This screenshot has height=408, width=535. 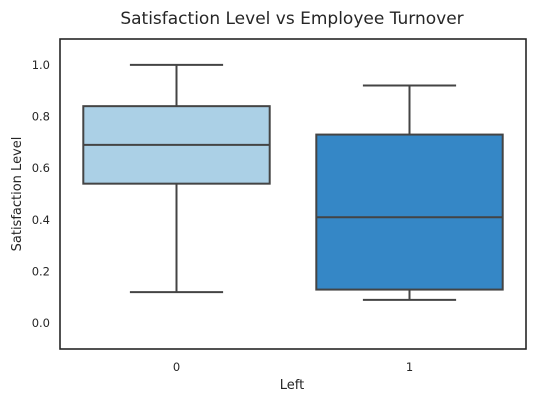 I want to click on x-tick-label: 1, so click(x=409, y=367).